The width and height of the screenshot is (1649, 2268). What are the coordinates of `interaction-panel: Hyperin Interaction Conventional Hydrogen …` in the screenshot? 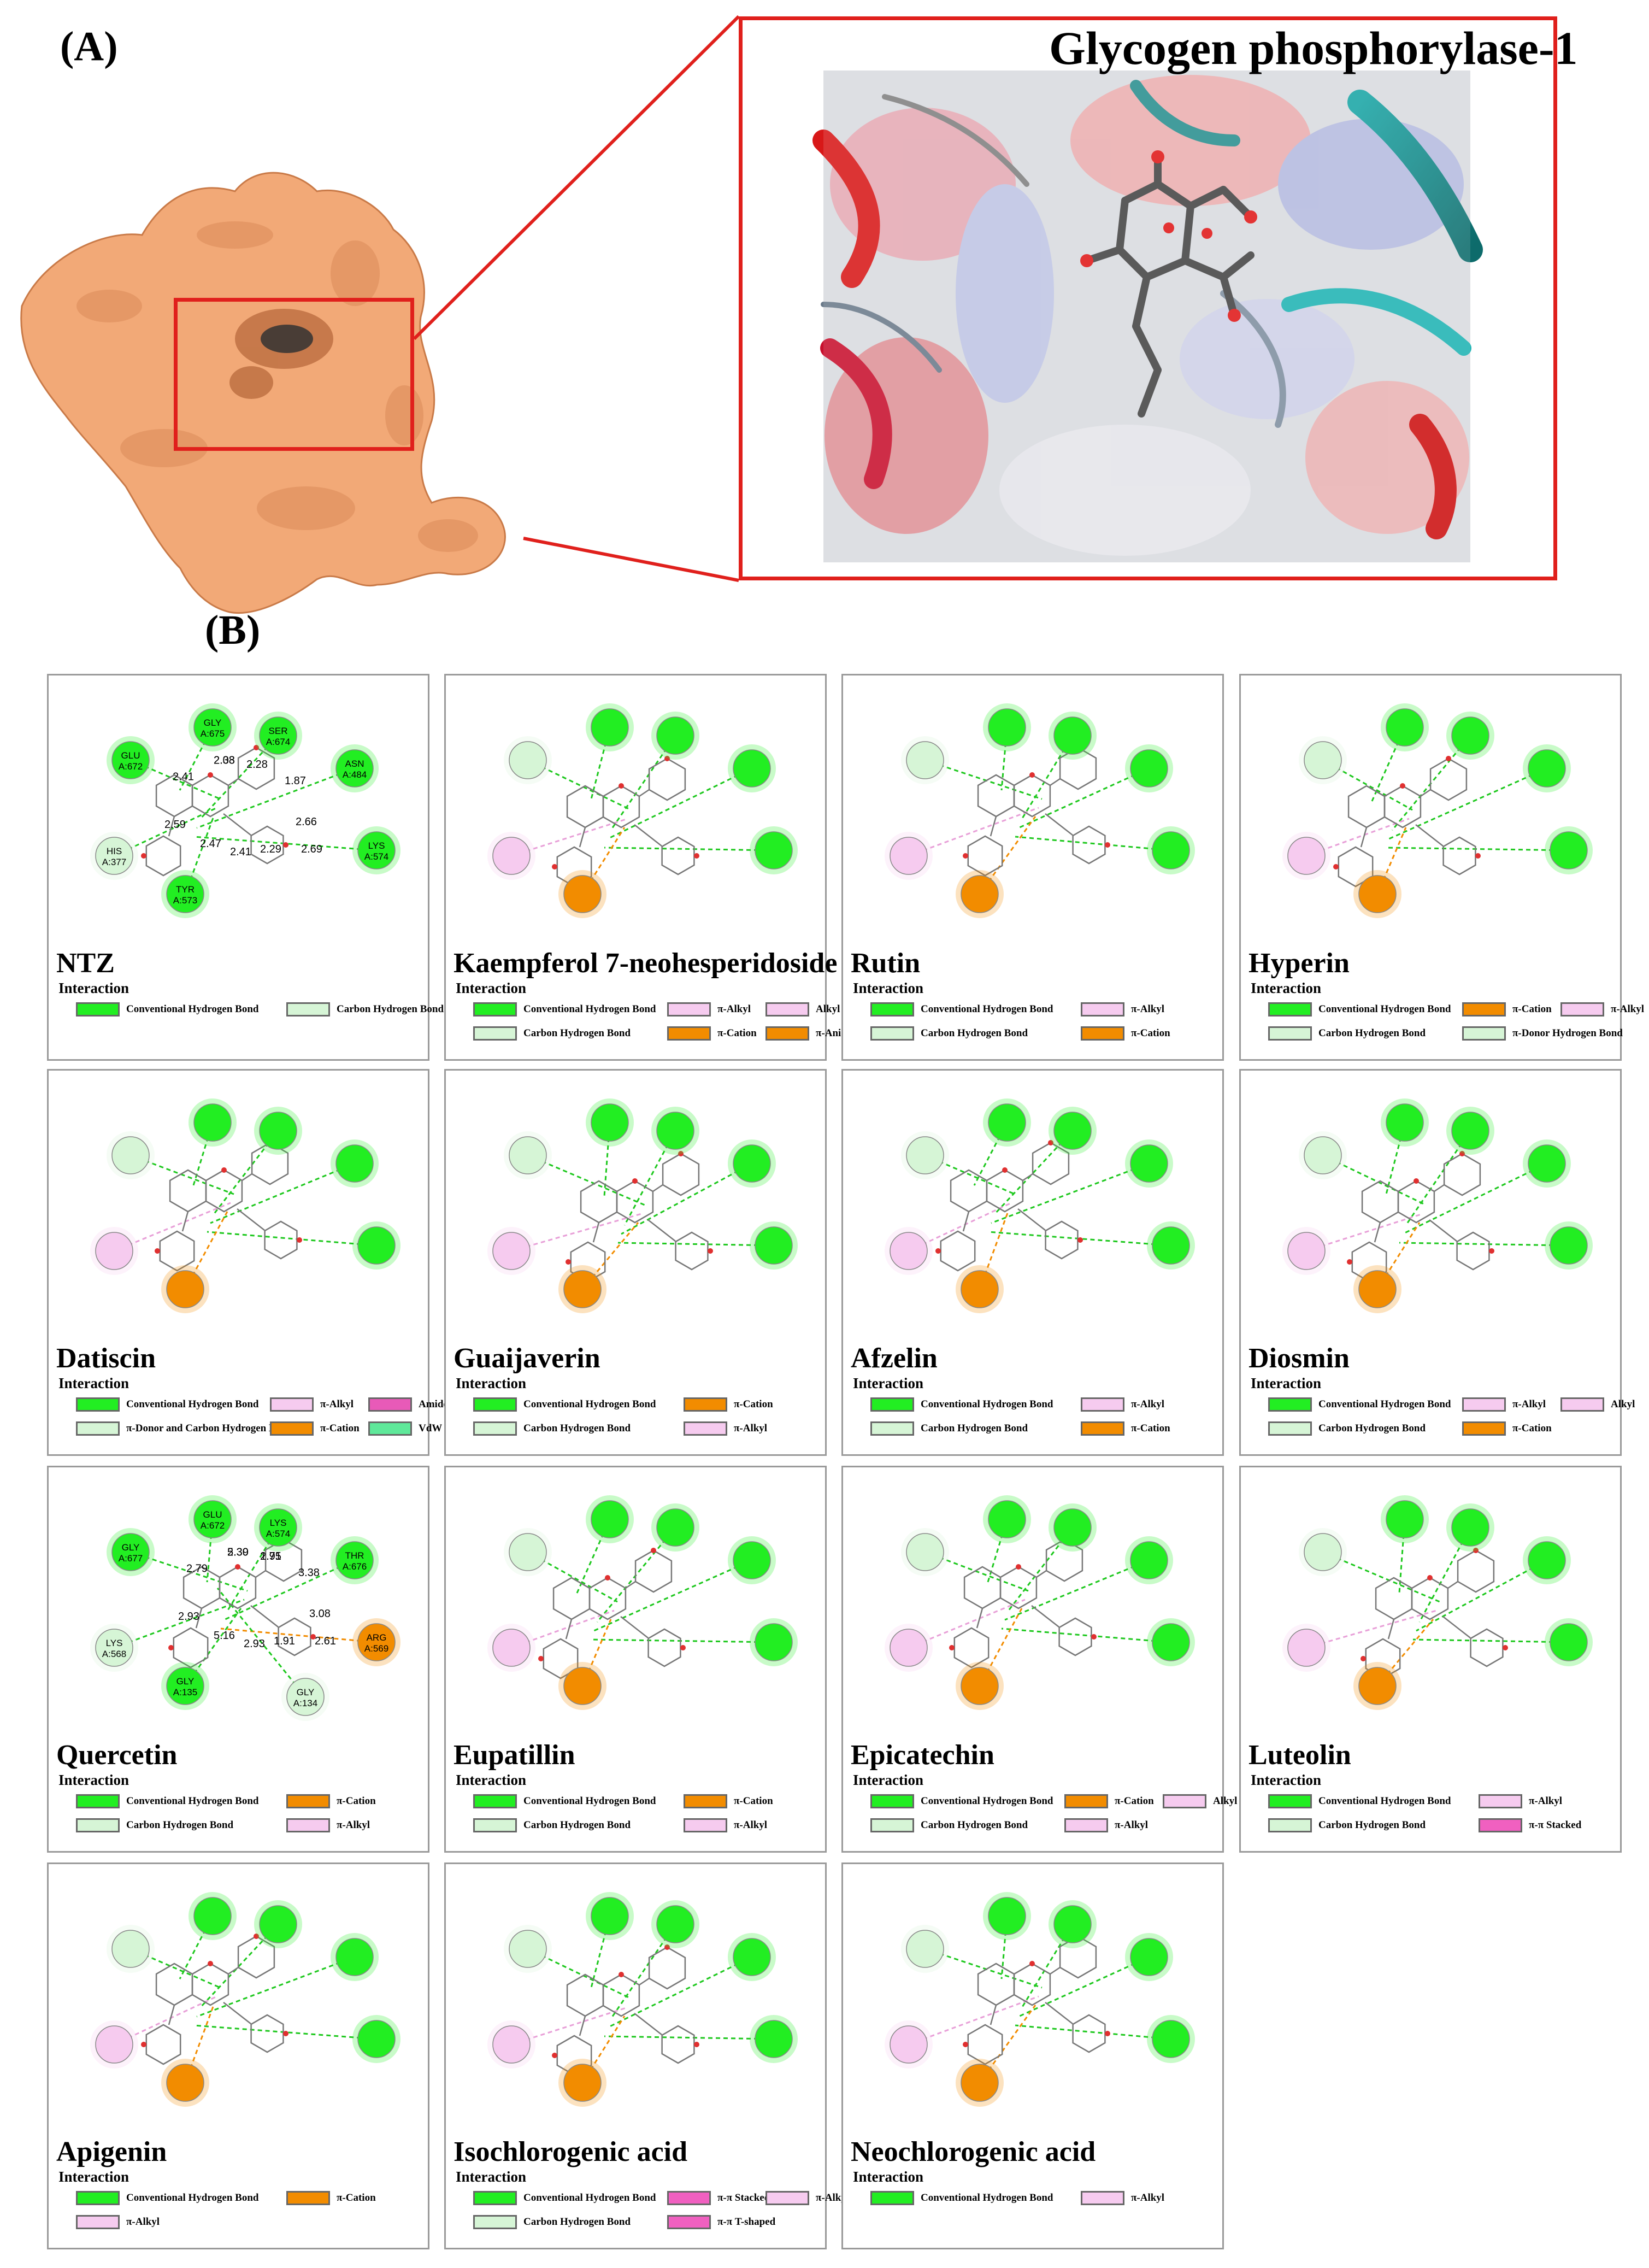 It's located at (1442, 867).